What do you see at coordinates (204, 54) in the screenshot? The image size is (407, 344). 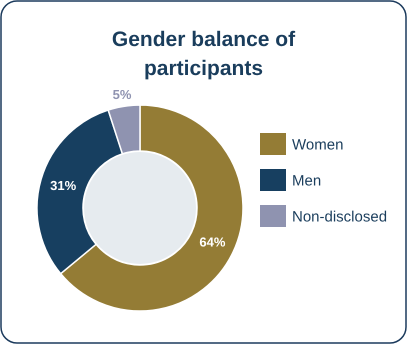 I see `chart-title: Gender balance of participants` at bounding box center [204, 54].